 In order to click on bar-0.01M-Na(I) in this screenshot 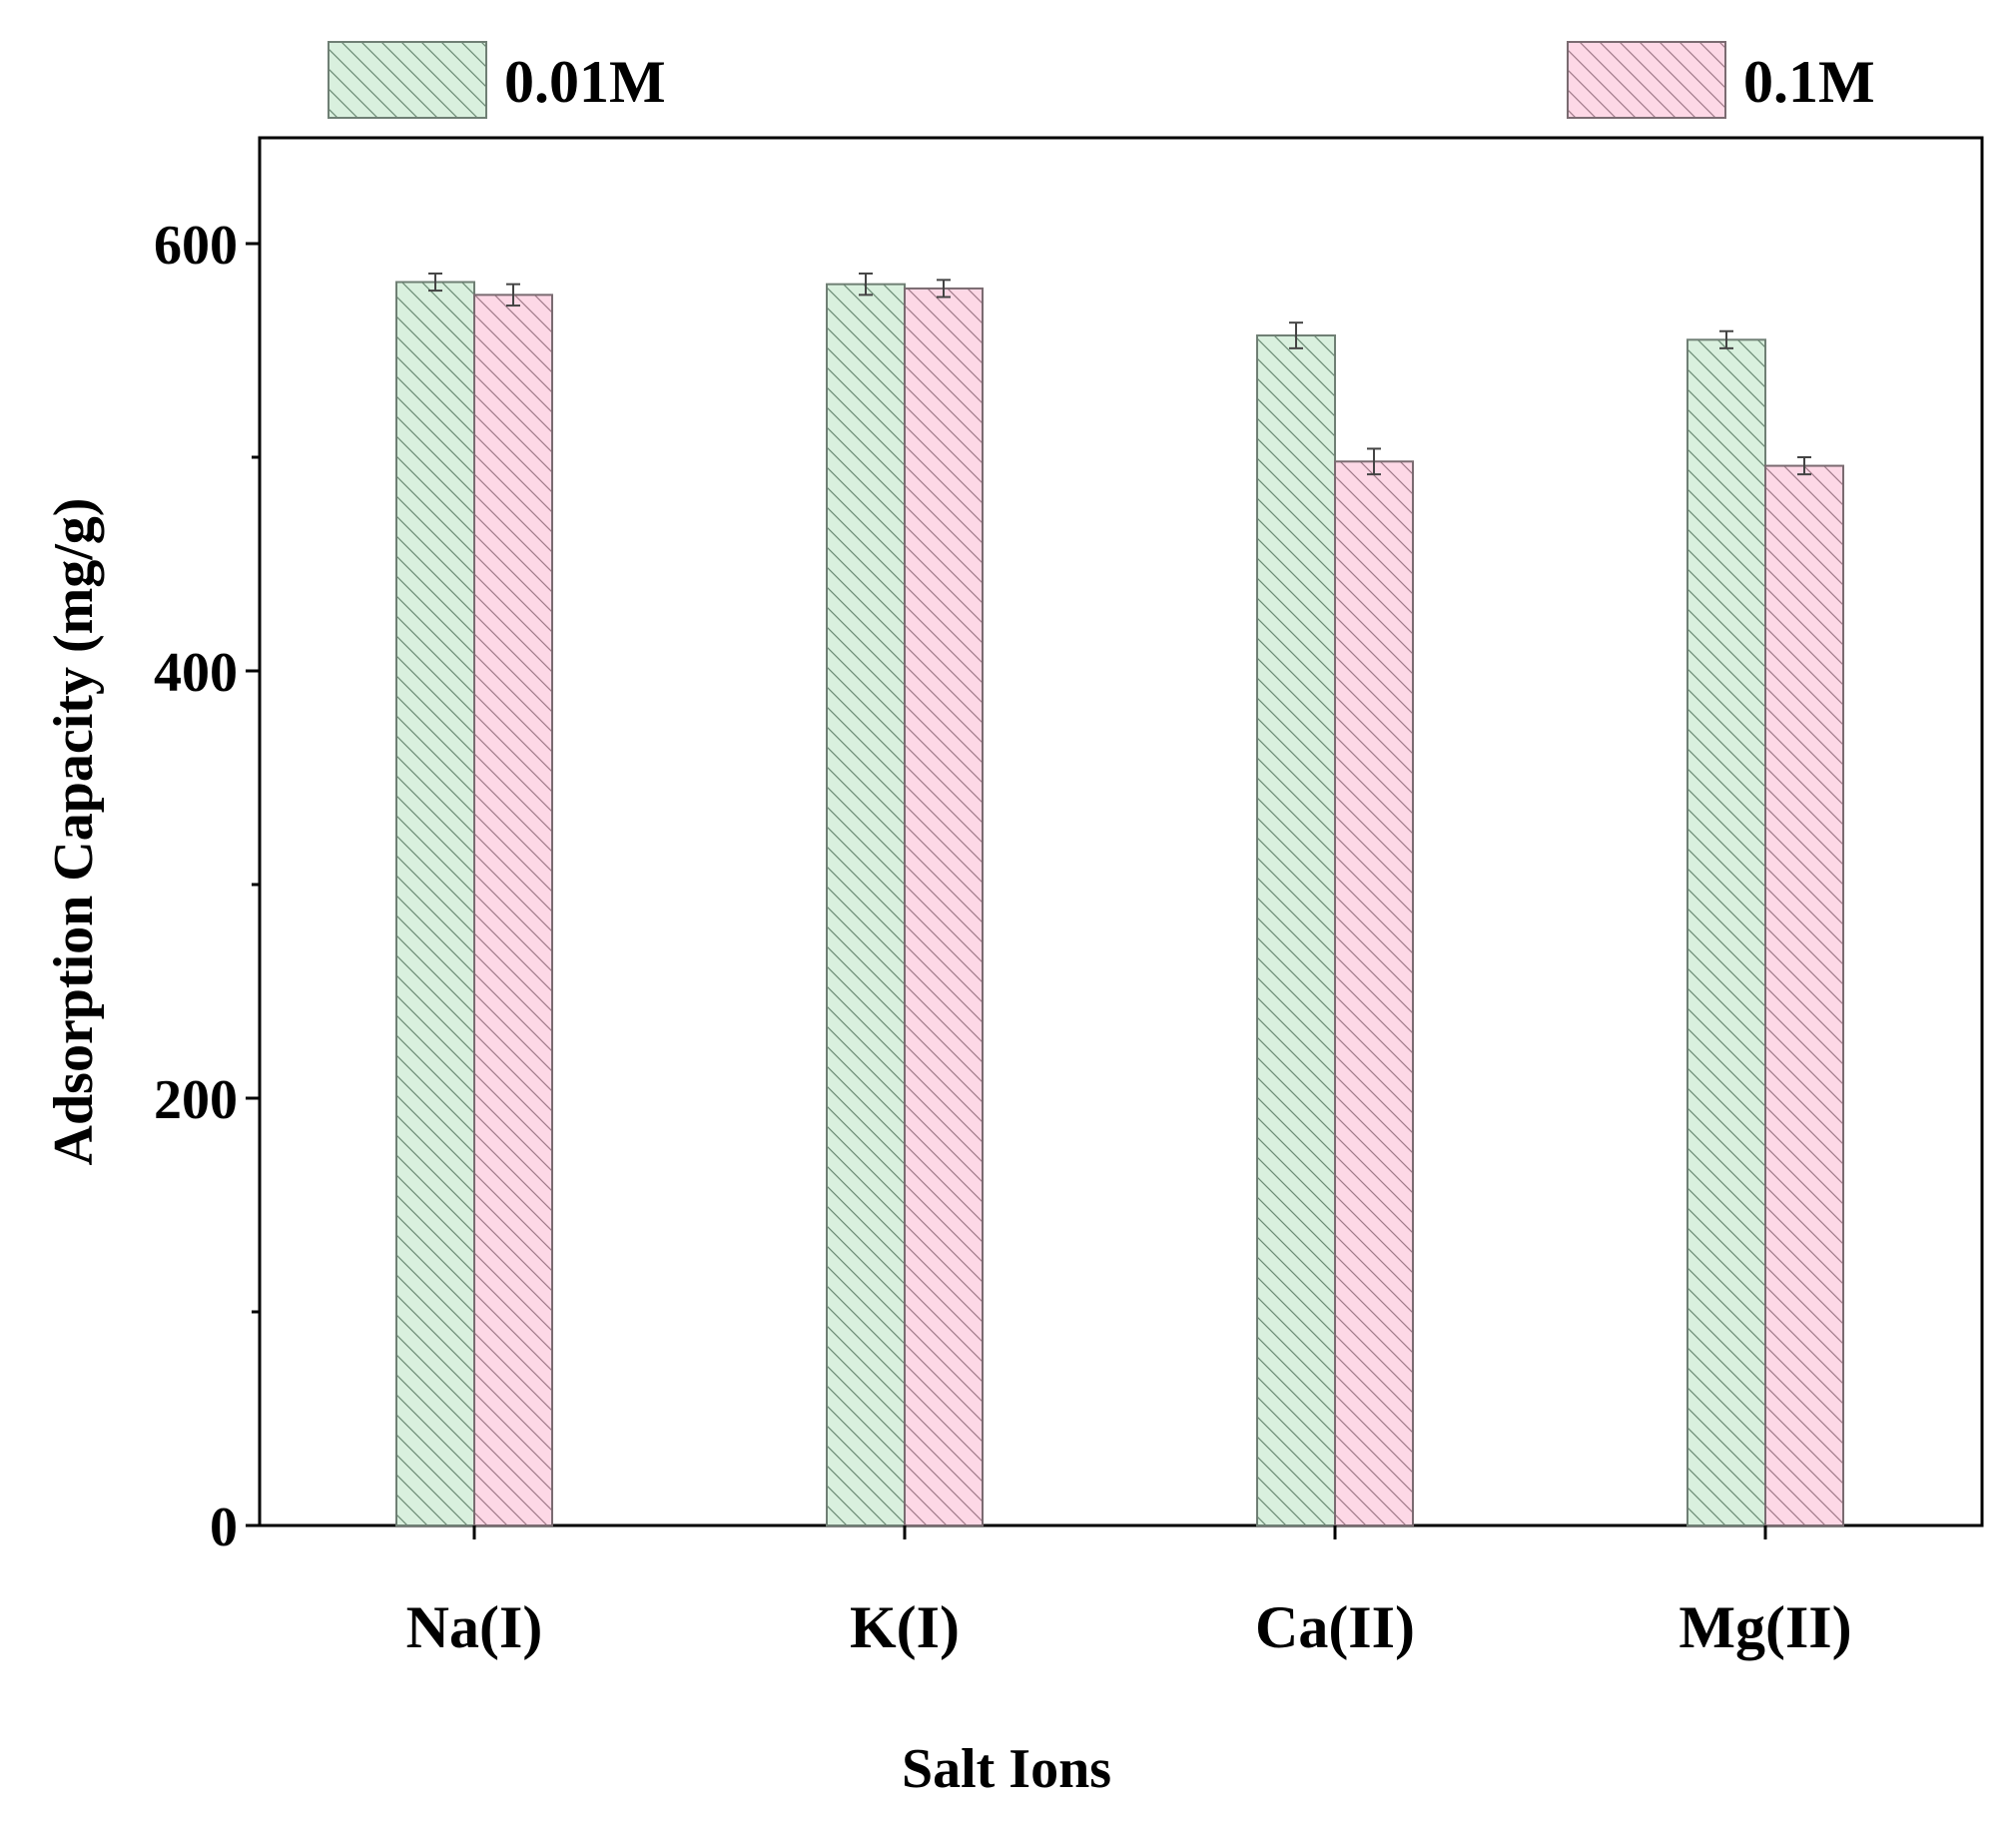, I will do `click(435, 904)`.